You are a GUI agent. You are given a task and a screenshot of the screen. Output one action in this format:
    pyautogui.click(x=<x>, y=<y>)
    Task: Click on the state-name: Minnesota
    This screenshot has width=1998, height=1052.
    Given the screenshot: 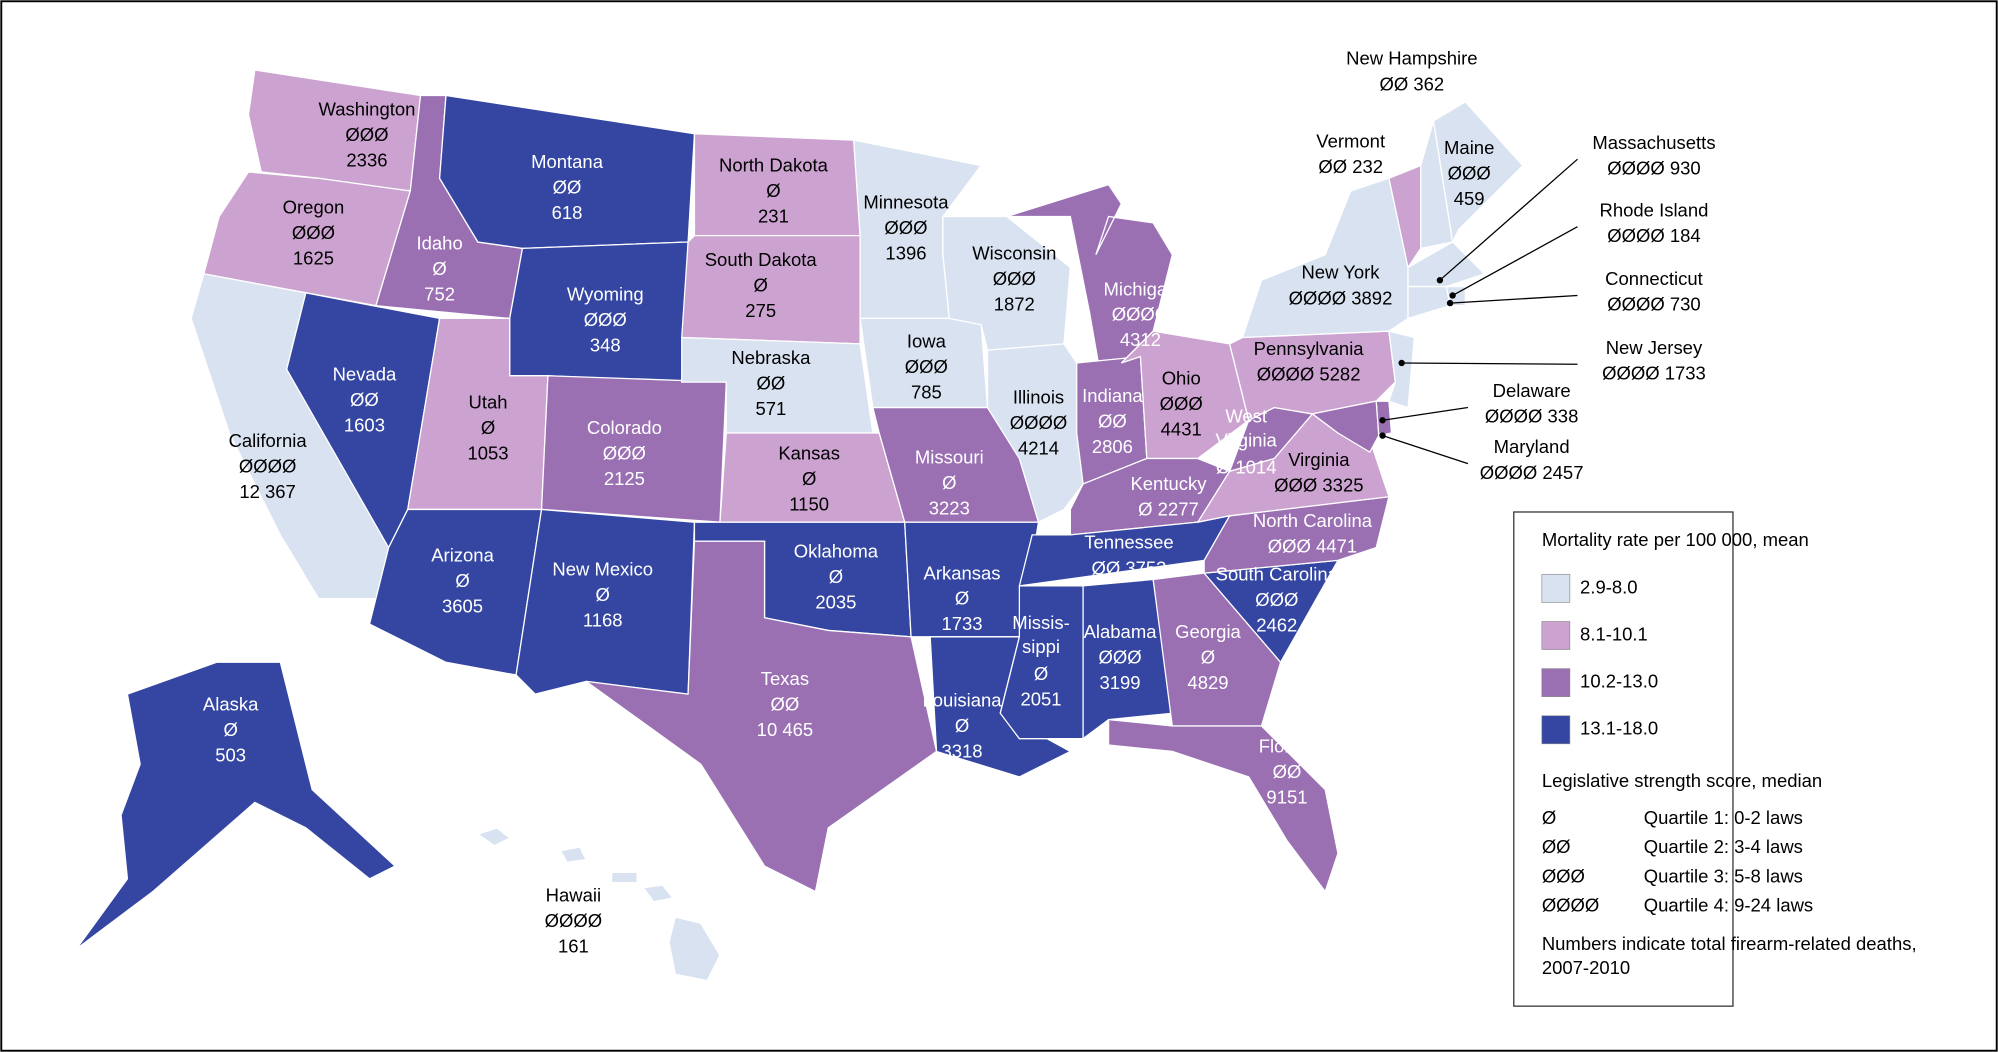 What is the action you would take?
    pyautogui.click(x=906, y=202)
    